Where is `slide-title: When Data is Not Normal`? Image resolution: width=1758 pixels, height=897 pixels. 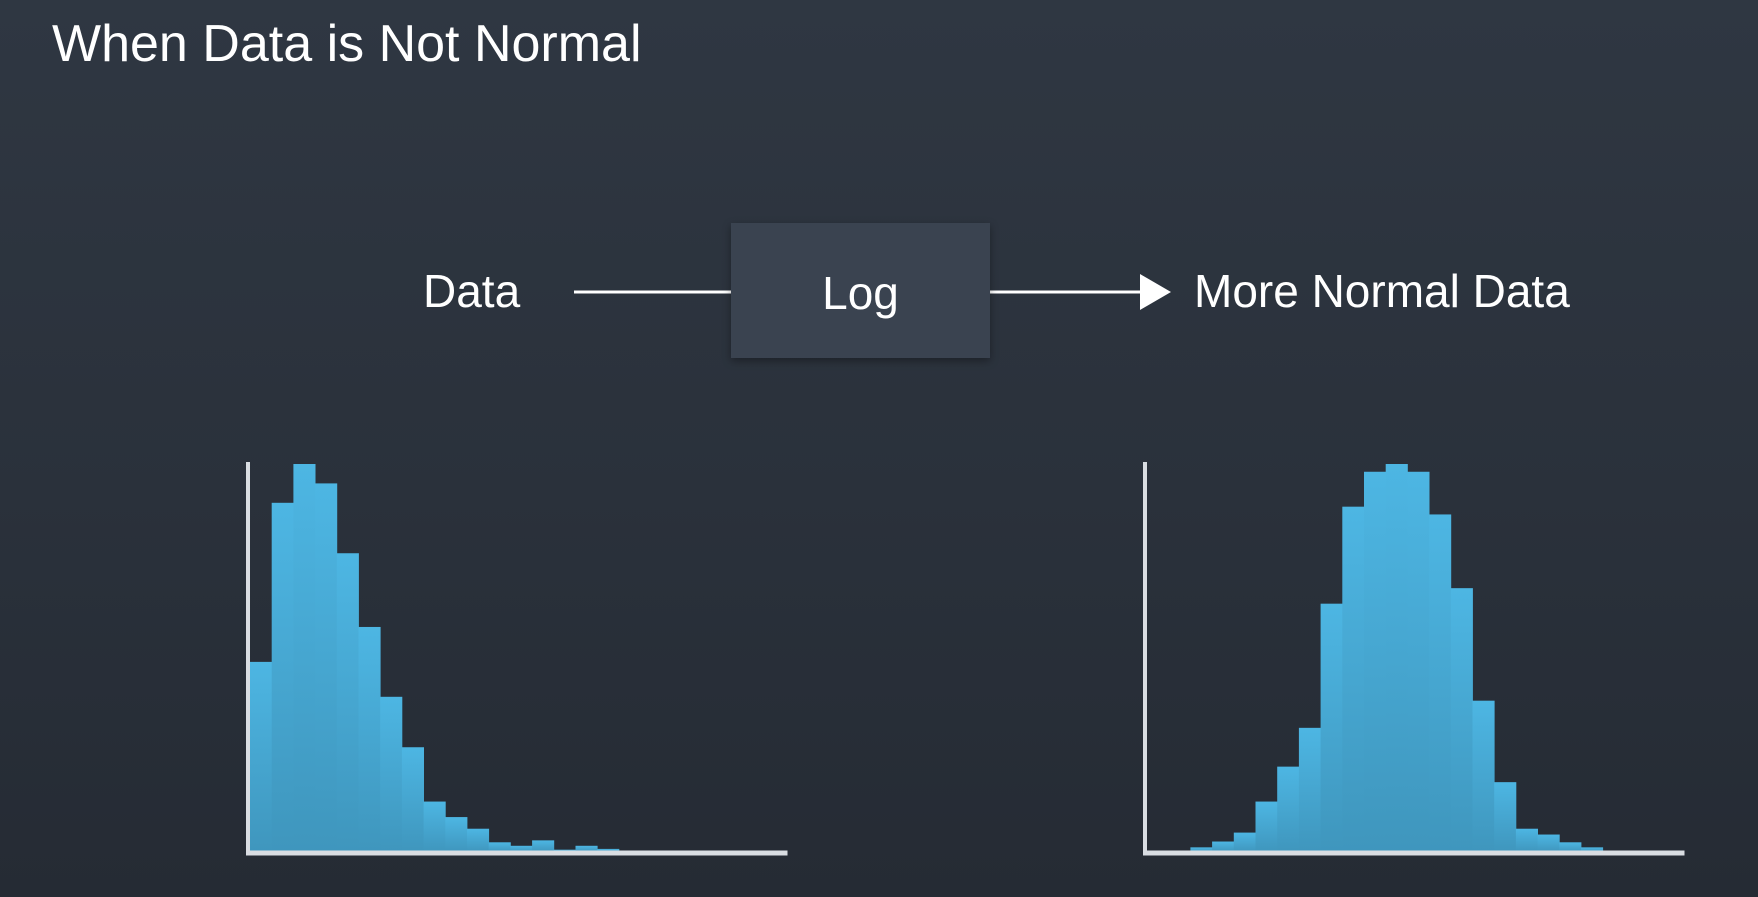
slide-title: When Data is Not Normal is located at coordinates (347, 44).